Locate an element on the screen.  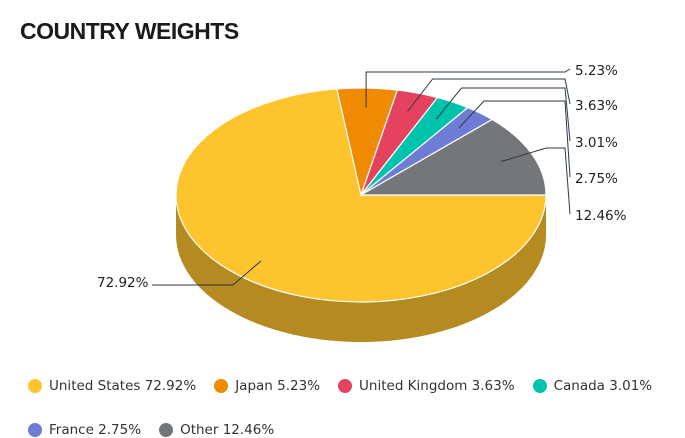
data-label: 72.92% is located at coordinates (123, 283).